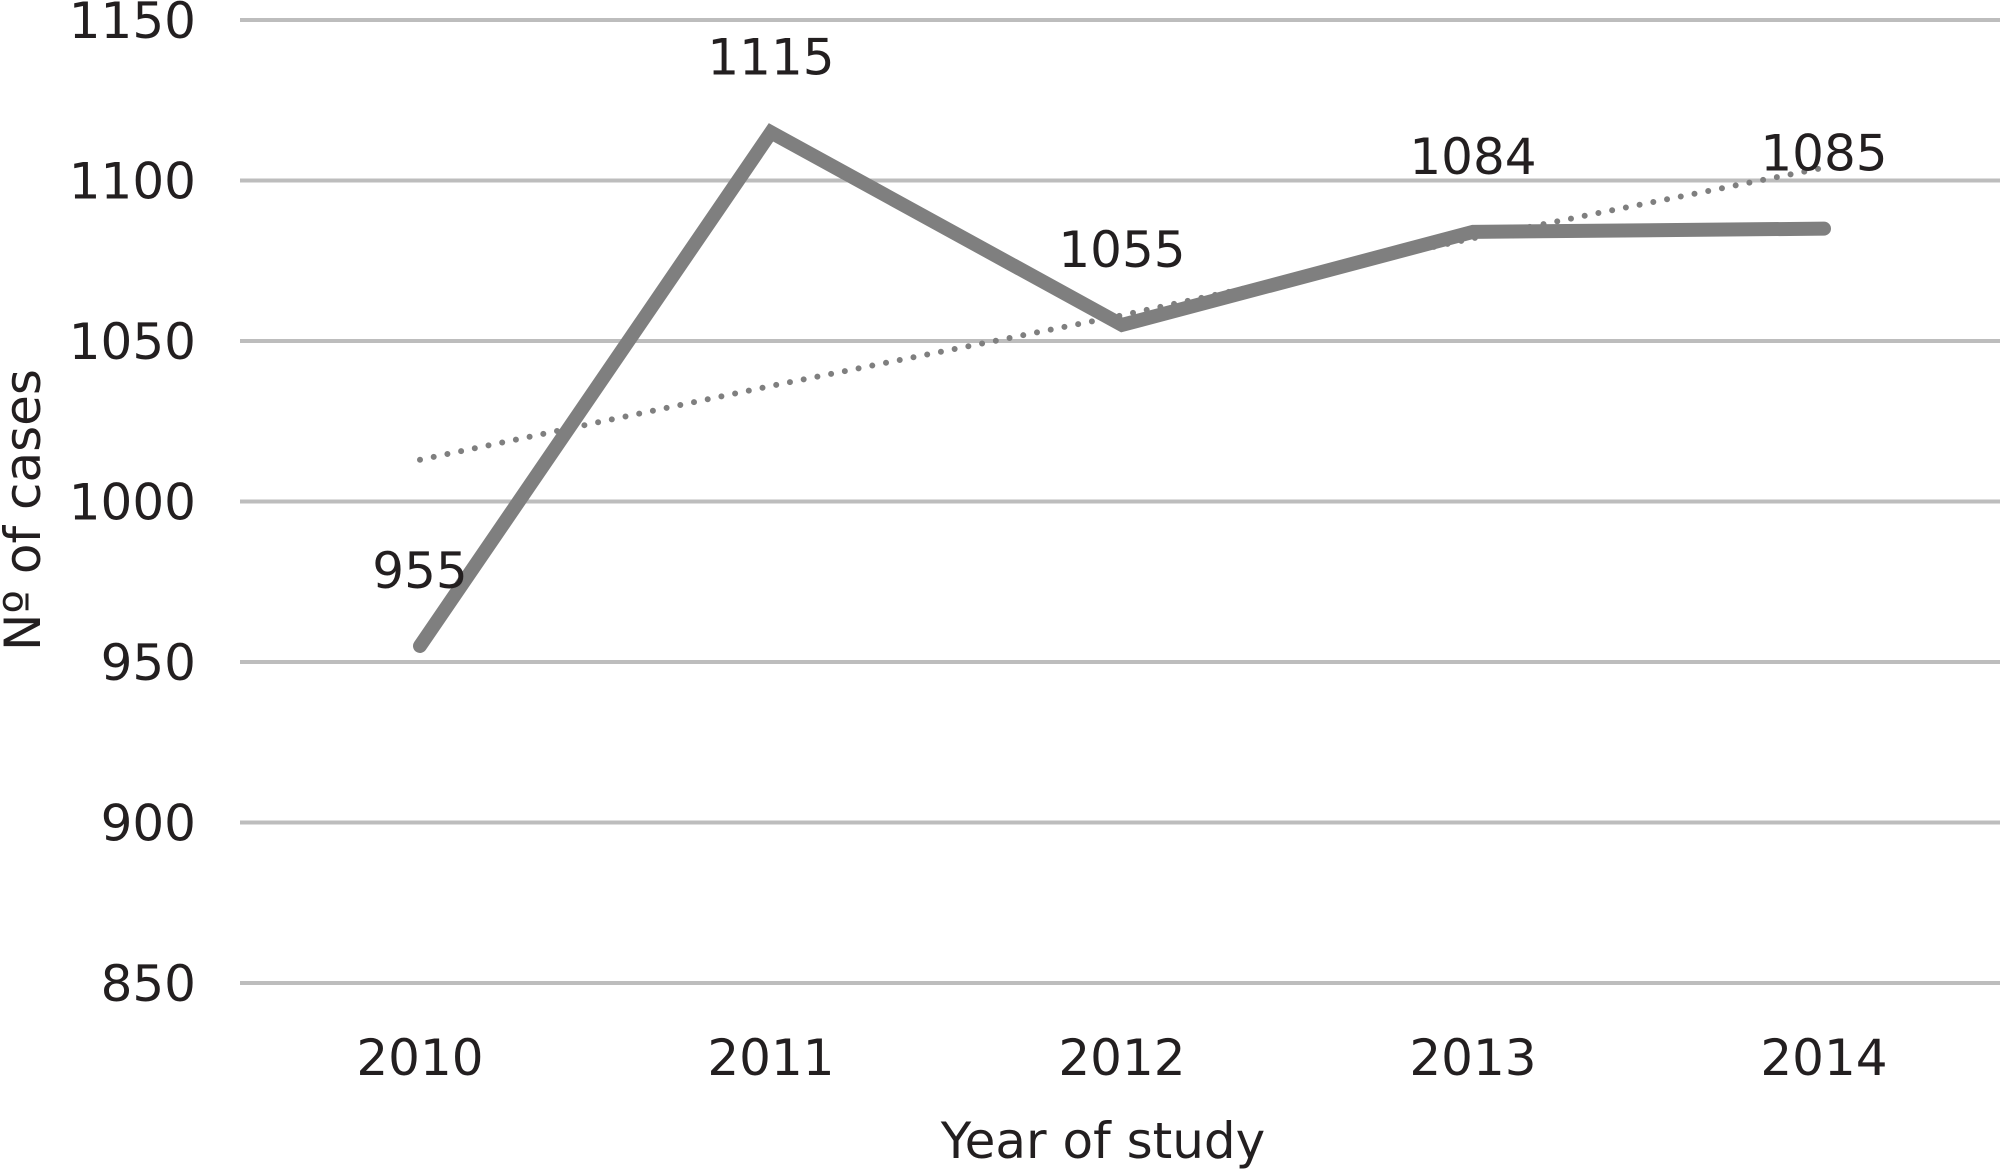  What do you see at coordinates (132, 25) in the screenshot?
I see `y-tick-label: 1150` at bounding box center [132, 25].